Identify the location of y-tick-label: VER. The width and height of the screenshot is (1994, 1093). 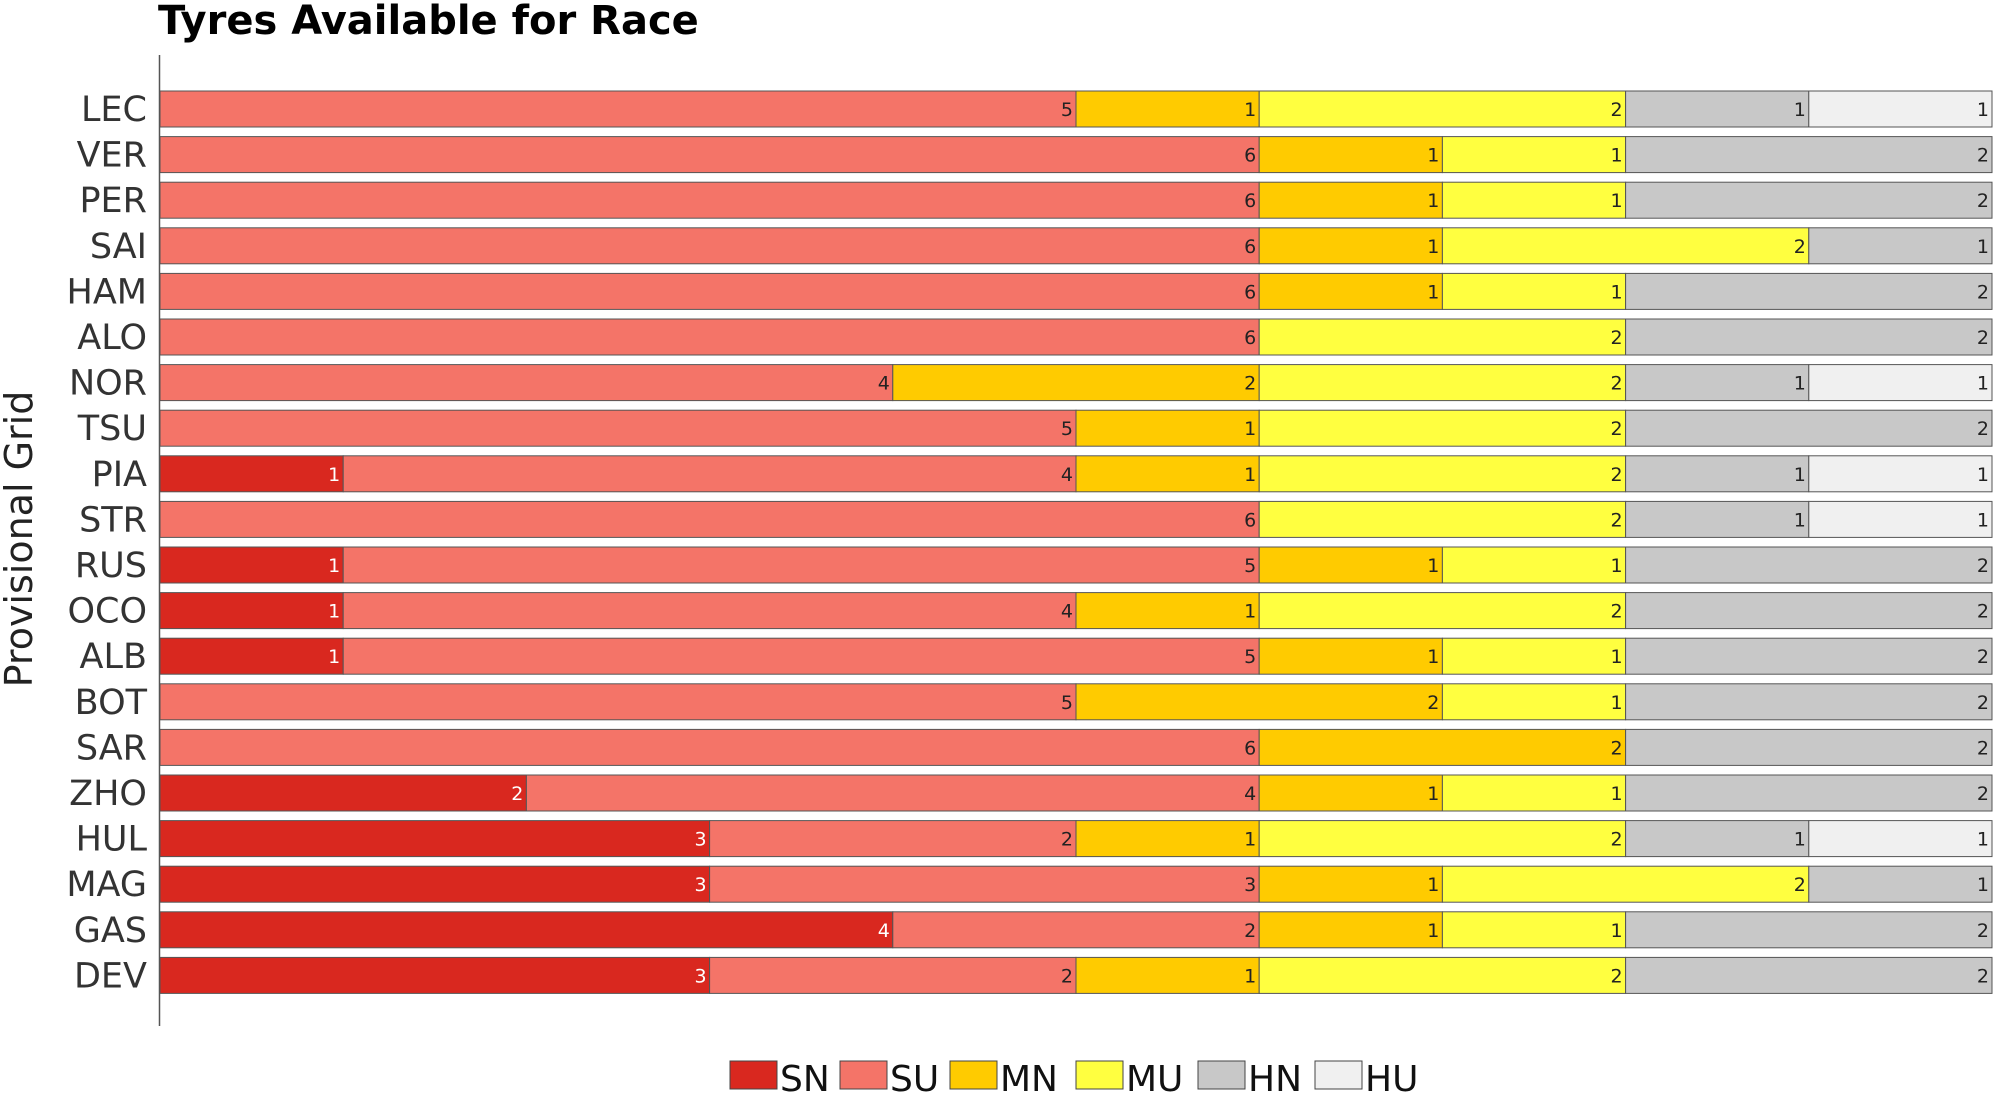
(112, 156).